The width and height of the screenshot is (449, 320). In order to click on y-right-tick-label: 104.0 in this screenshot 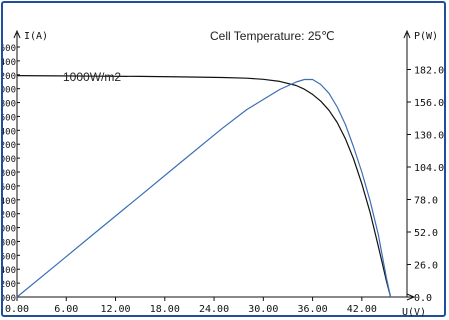, I will do `click(429, 168)`.